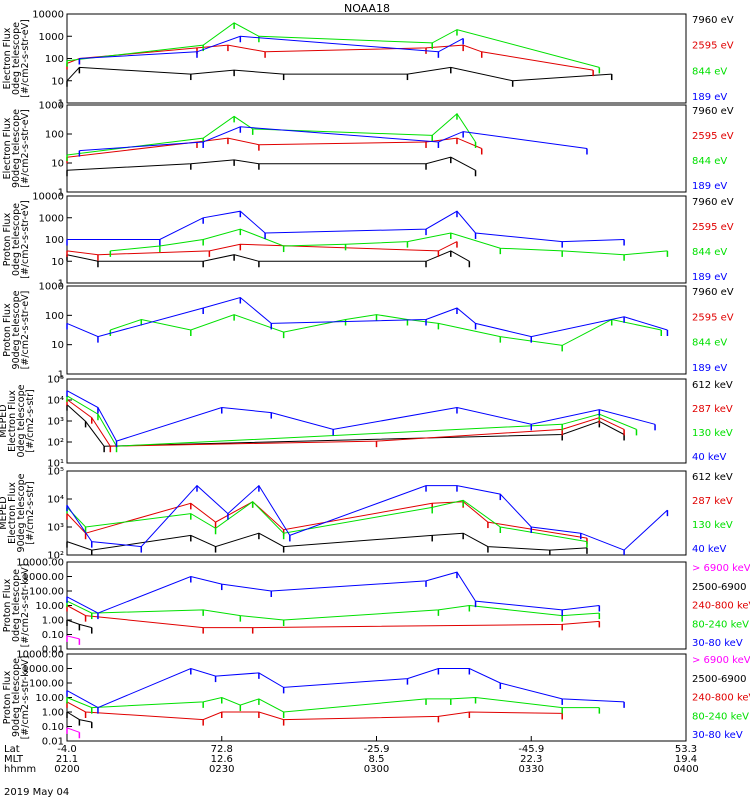 The height and width of the screenshot is (800, 750). I want to click on y-tick-label: 10⁵, so click(55, 472).